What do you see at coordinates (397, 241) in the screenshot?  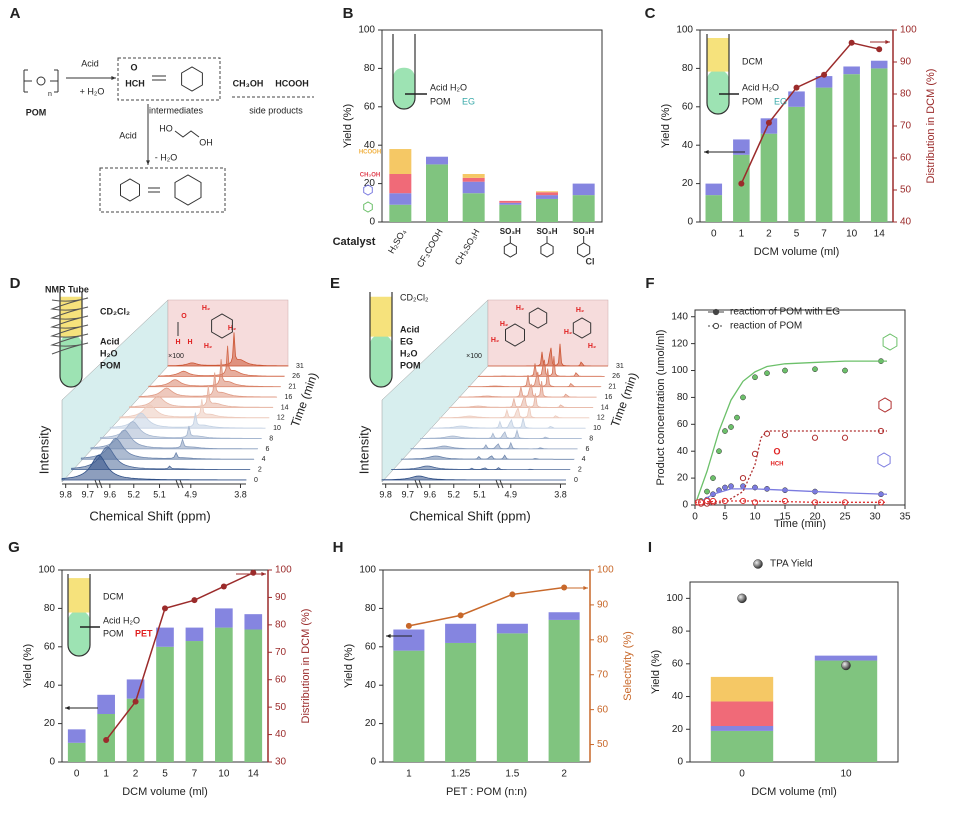 I see `x-tick-label: H₂SO₄` at bounding box center [397, 241].